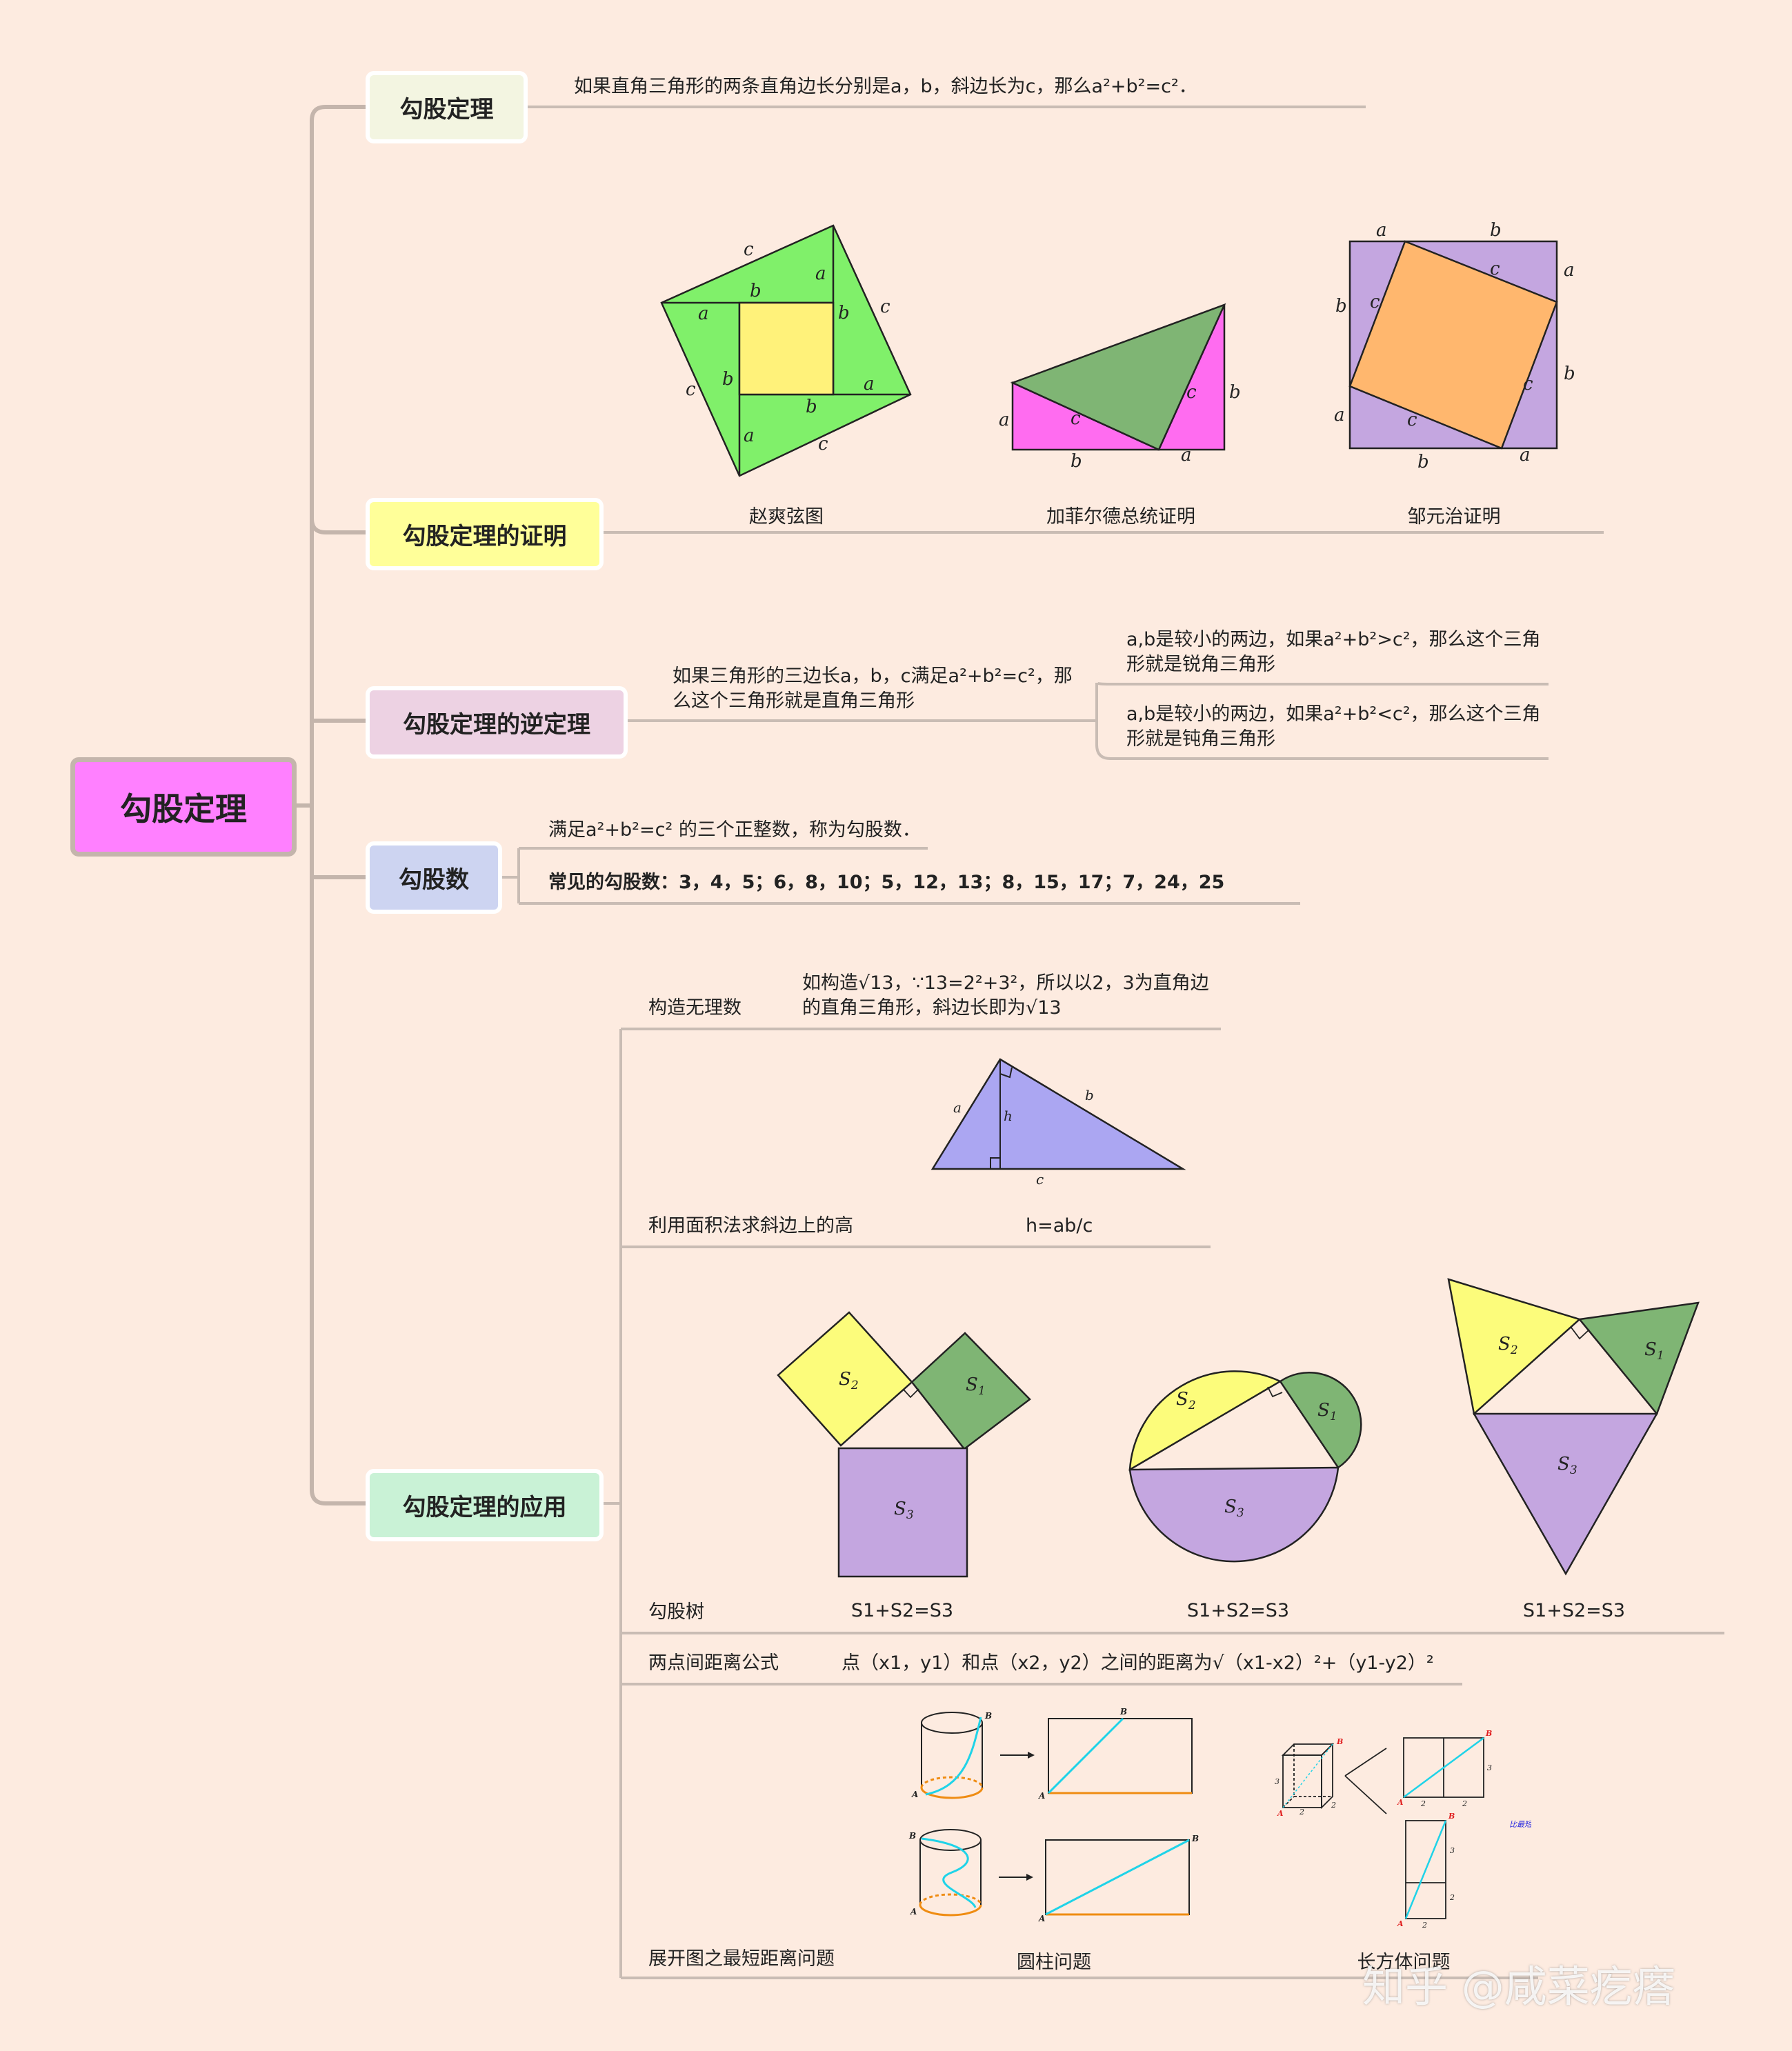 The width and height of the screenshot is (1792, 2051). Describe the element at coordinates (1339, 1741) in the screenshot. I see `cub-b1: B` at that location.